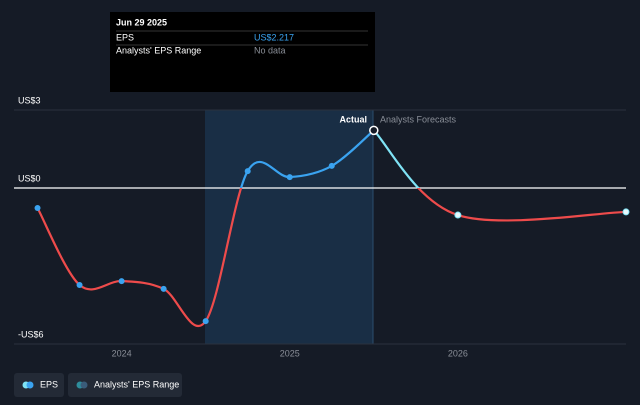 This screenshot has width=640, height=405. Describe the element at coordinates (274, 37) in the screenshot. I see `tooltip-value: US$2.217` at that location.